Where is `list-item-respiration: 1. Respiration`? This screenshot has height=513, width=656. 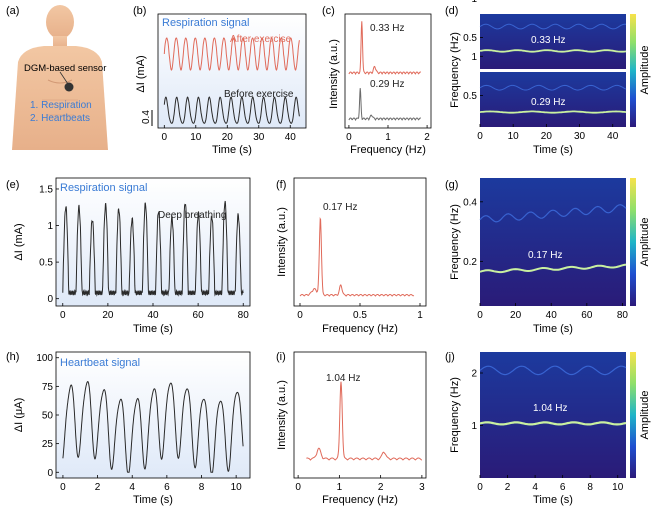
list-item-respiration: 1. Respiration is located at coordinates (61, 105).